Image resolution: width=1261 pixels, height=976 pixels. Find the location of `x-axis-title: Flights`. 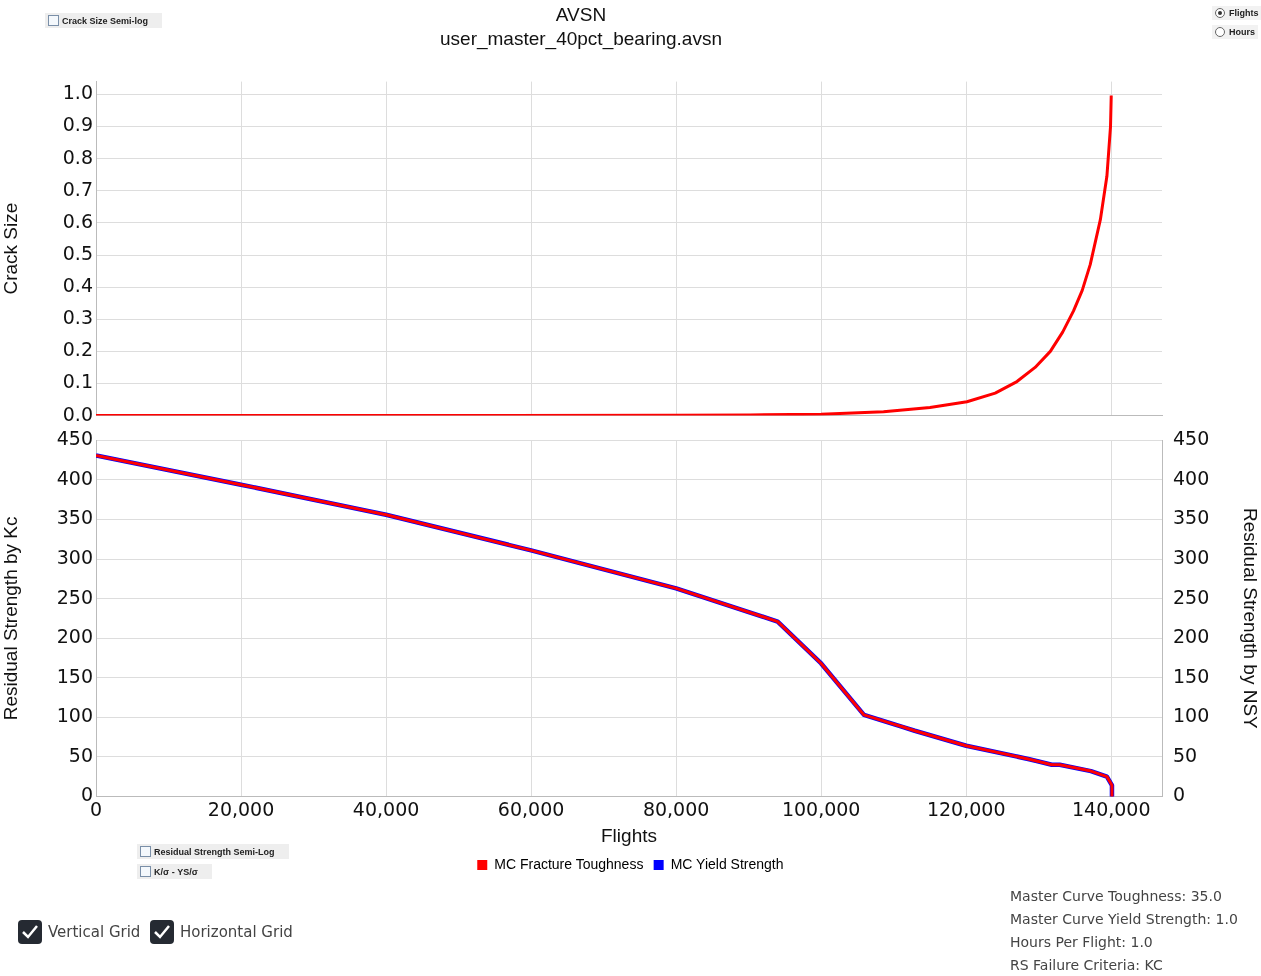

x-axis-title: Flights is located at coordinates (629, 835).